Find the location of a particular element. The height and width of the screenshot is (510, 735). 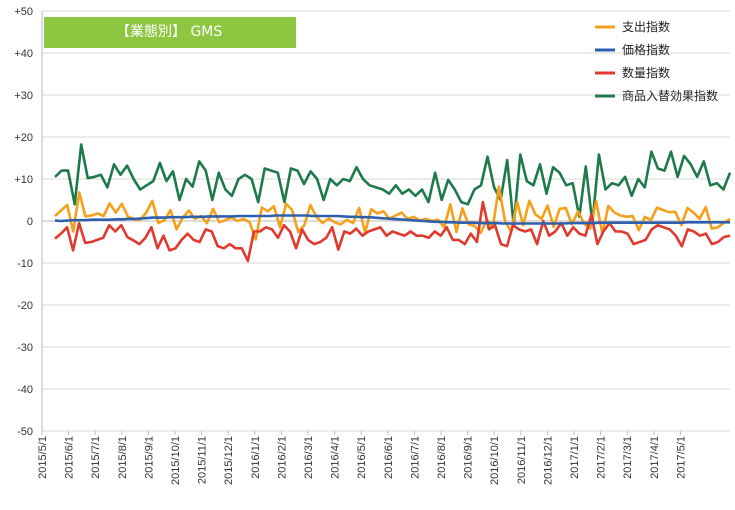

y-tick-label: -10 is located at coordinates (25, 264).